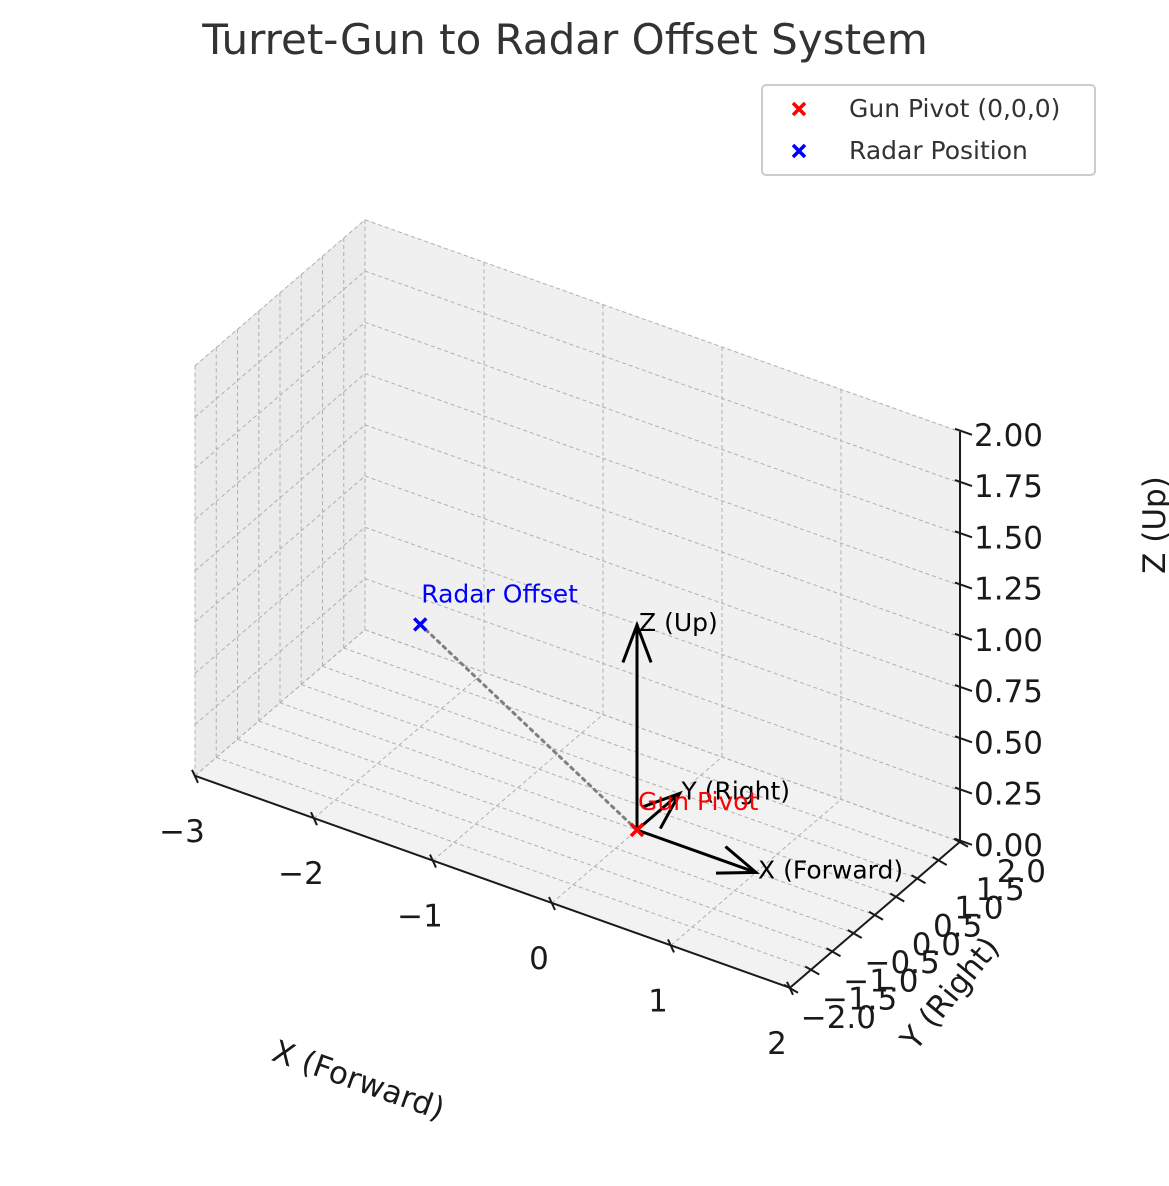  I want to click on y-tick-label: 2.0, so click(1021, 872).